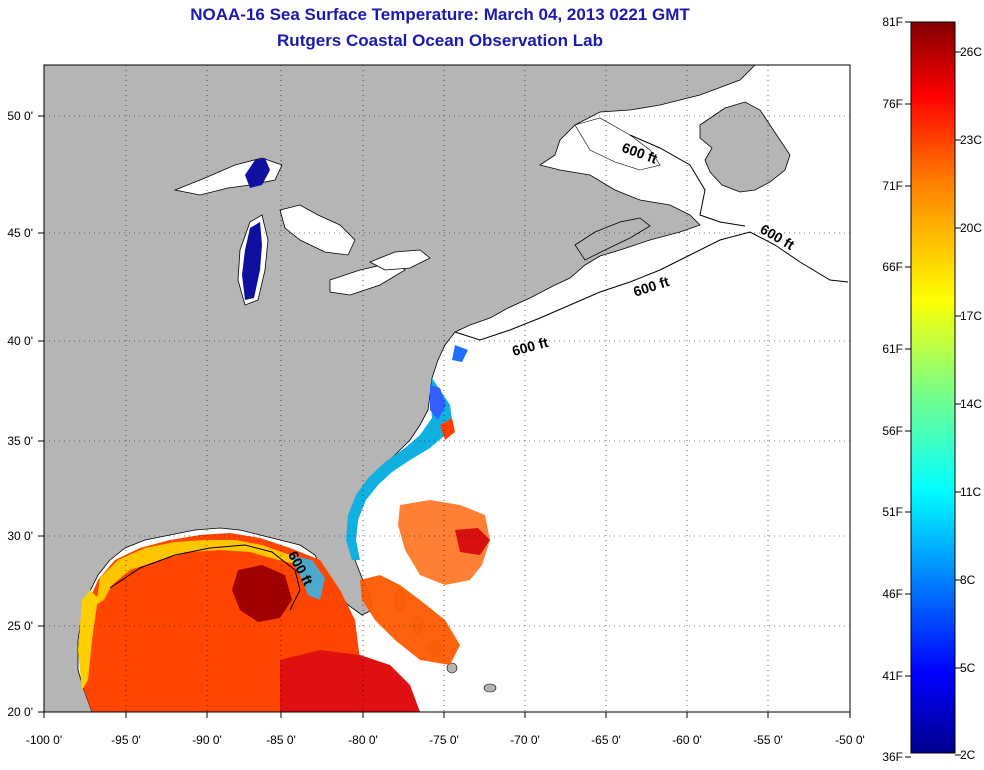  What do you see at coordinates (198, 572) in the screenshot?
I see `sst-gulf-shelf-cool` at bounding box center [198, 572].